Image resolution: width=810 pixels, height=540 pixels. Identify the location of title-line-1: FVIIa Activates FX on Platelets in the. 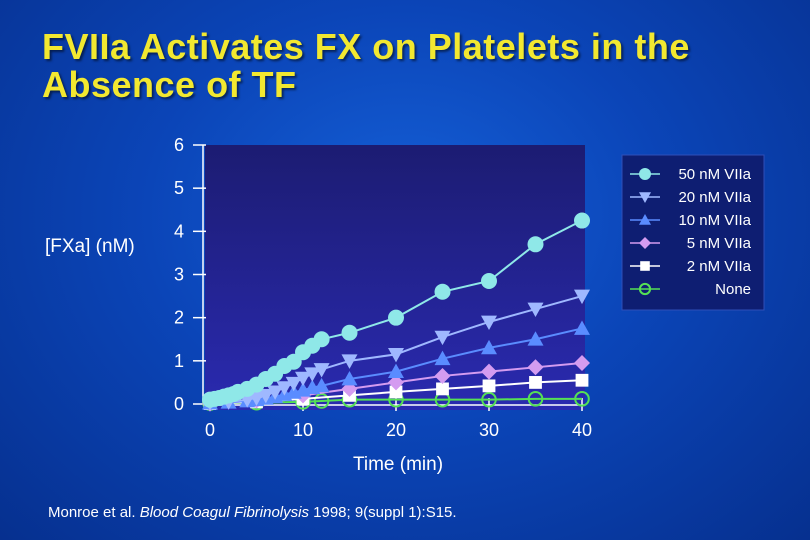
(366, 46).